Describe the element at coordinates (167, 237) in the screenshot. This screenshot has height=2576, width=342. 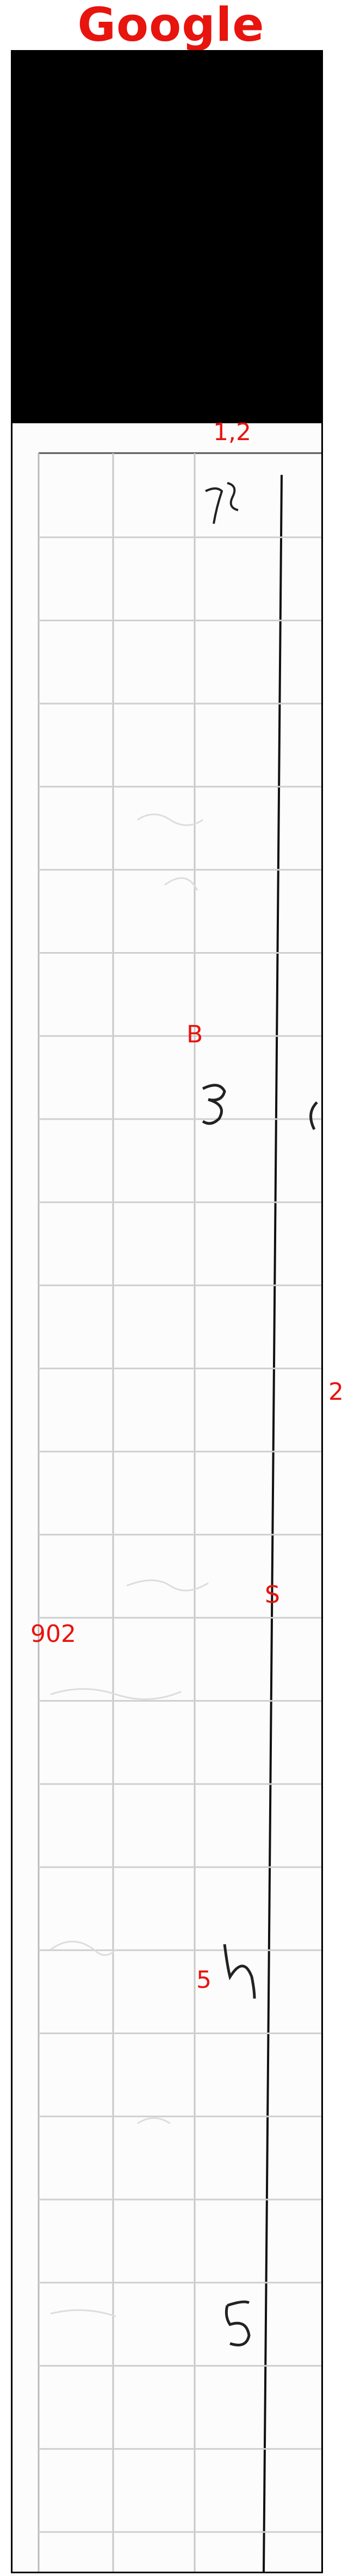
I see `redacted-black-panel` at that location.